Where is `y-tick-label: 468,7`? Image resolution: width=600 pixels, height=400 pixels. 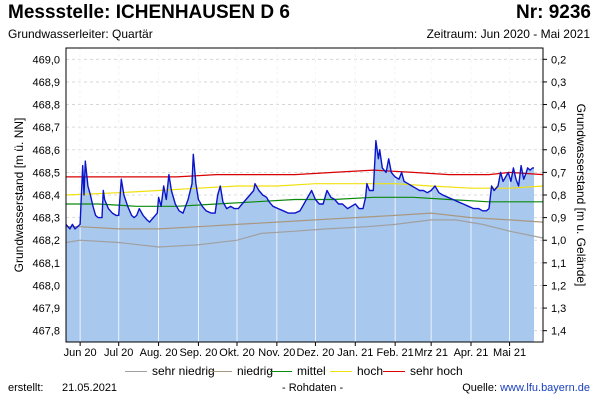
y-tick-label: 468,7 is located at coordinates (46, 128).